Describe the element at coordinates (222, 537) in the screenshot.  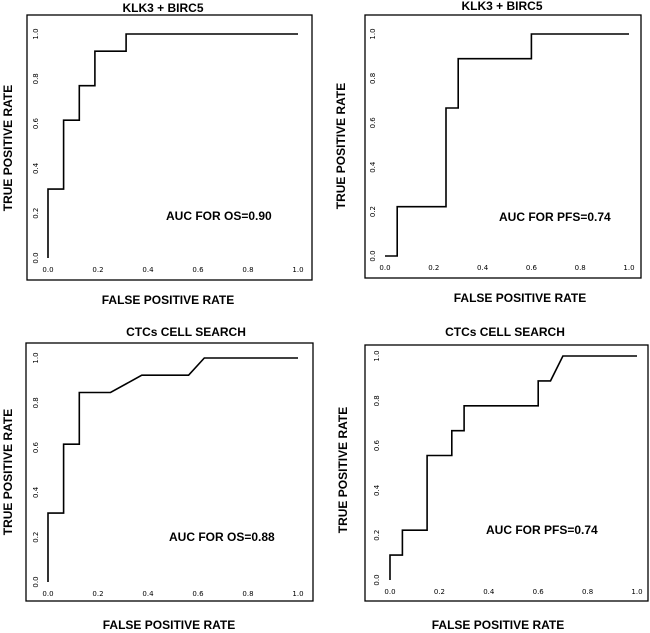
I see `auc-annotation: AUC FOR OS=0.88` at that location.